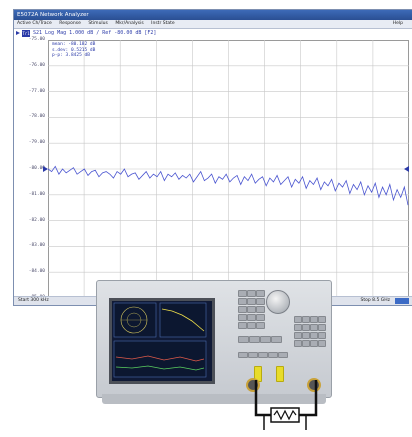  What do you see at coordinates (71, 55) in the screenshot?
I see `stat-pp: p-p: 3.8425 dB` at bounding box center [71, 55].